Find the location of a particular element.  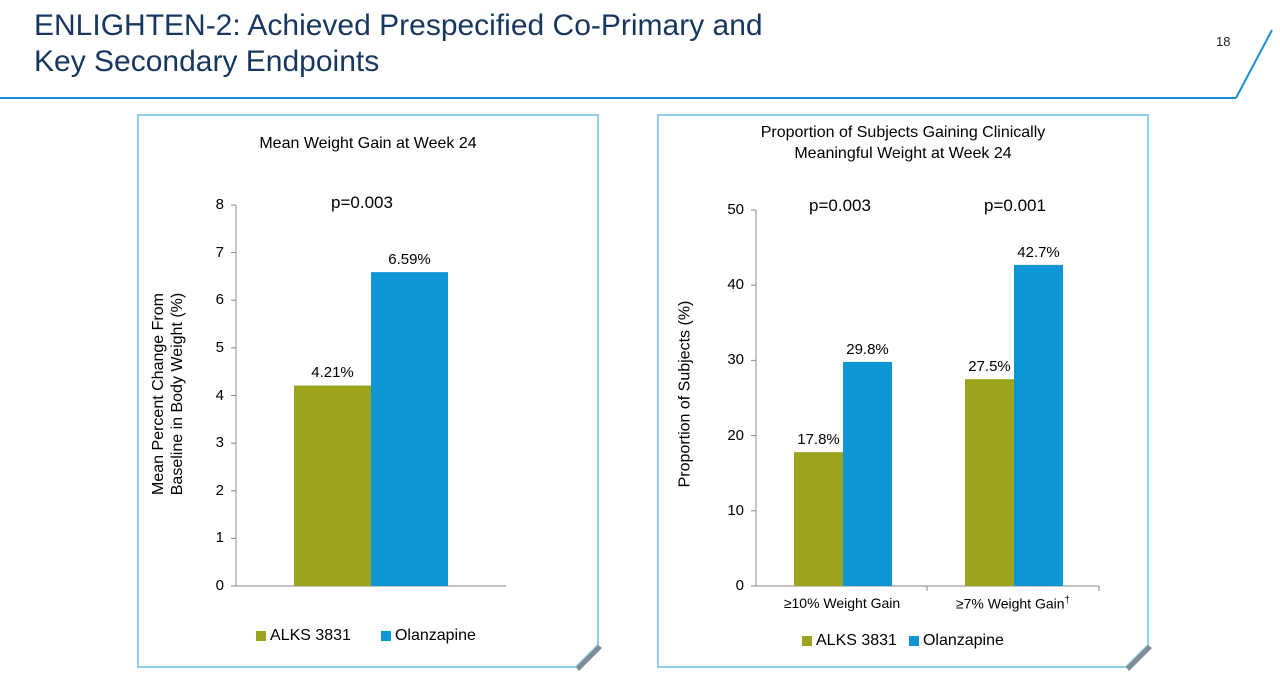

y-tick-label: 6 is located at coordinates (219, 300).